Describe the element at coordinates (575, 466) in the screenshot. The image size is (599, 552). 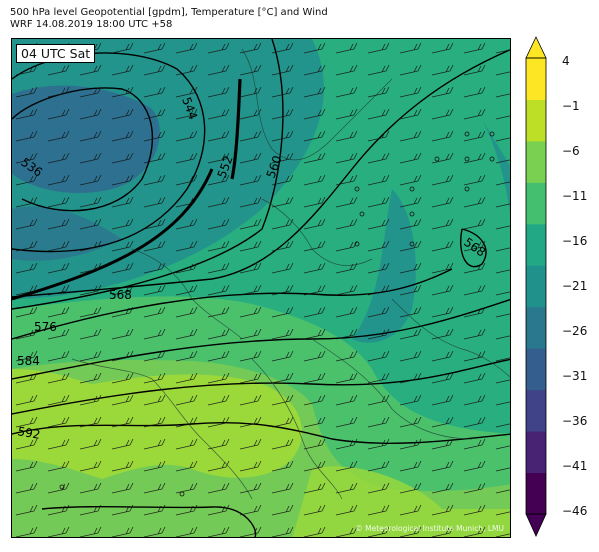
I see `colorbar-tick: −41` at that location.